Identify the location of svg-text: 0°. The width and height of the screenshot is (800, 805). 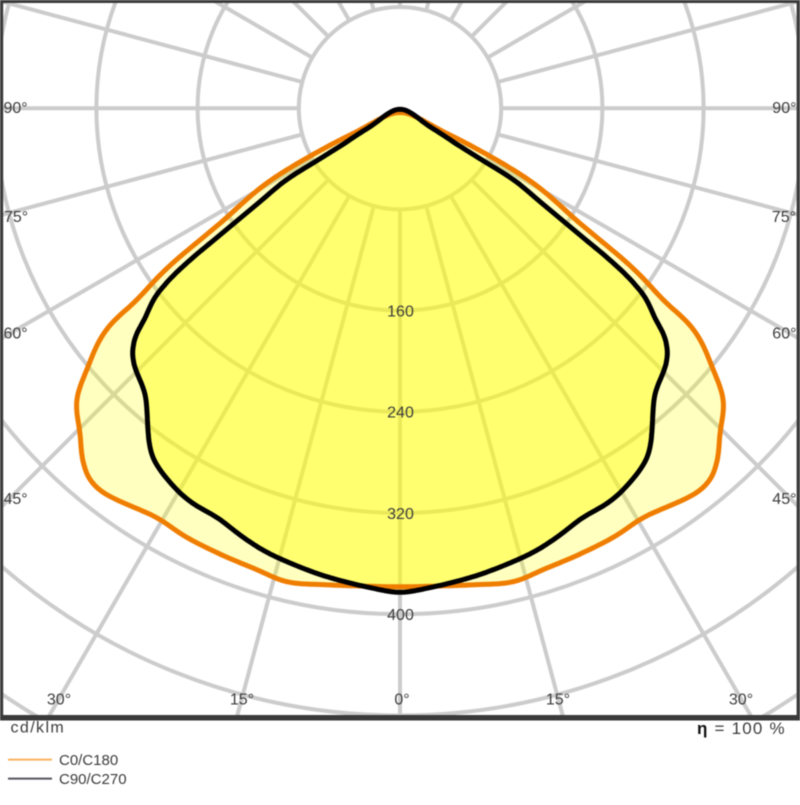
(401, 700).